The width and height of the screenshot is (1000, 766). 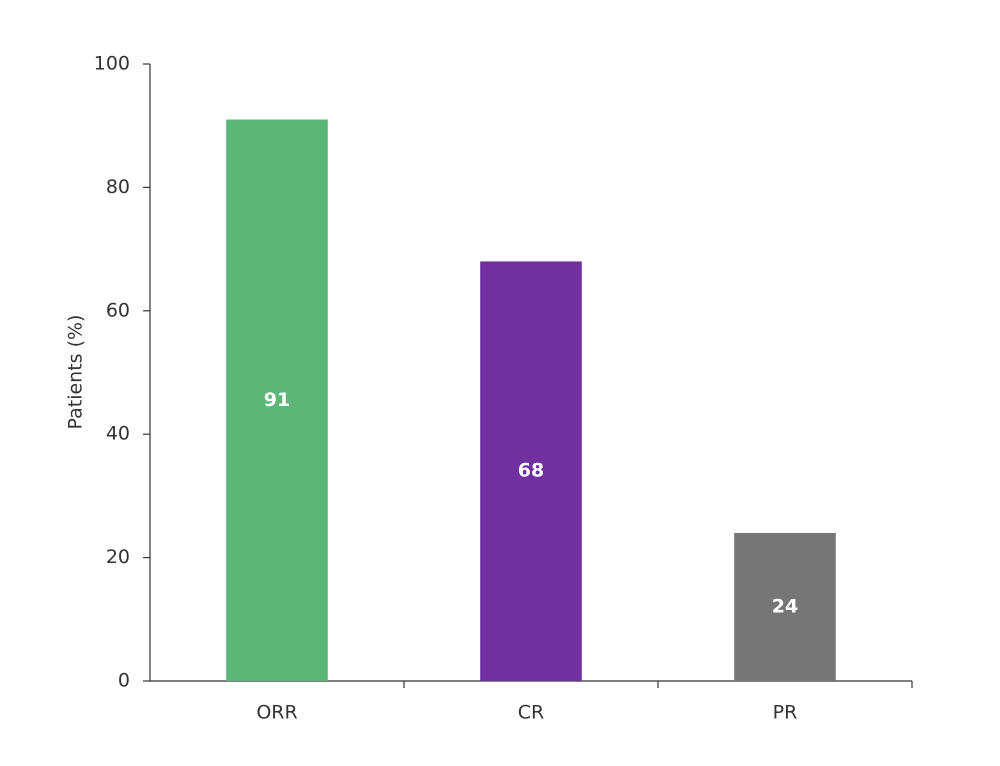 I want to click on x-tick-label: ORR, so click(x=276, y=713).